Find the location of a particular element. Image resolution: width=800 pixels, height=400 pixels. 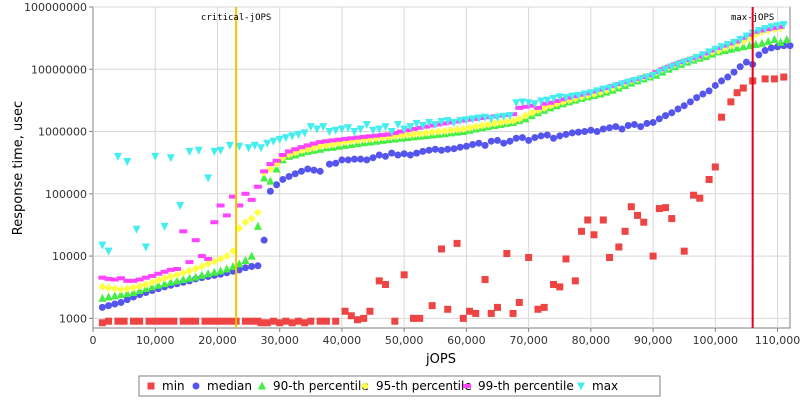

y-tick-label: 100000000 is located at coordinates (55, 7).